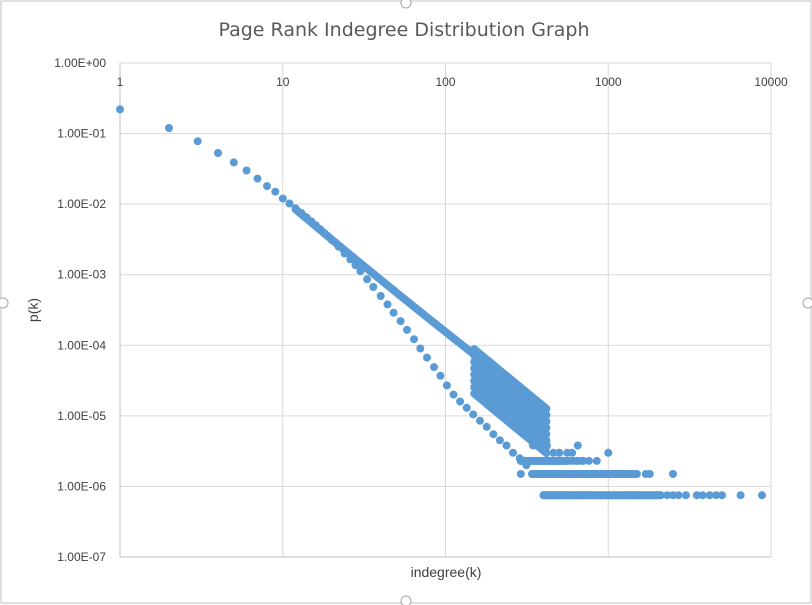 The image size is (812, 605). Describe the element at coordinates (81, 134) in the screenshot. I see `y-tick-label: 1.00E-01` at that location.